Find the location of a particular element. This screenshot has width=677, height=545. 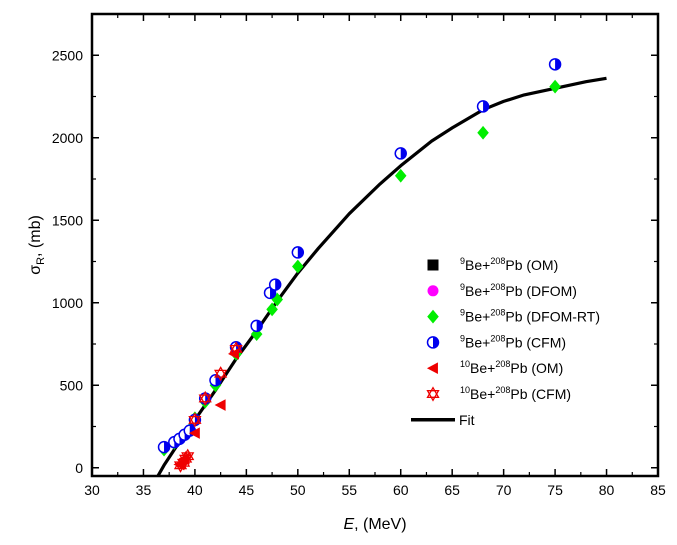

legend-label: 10Be+208Pb (CFM) is located at coordinates (515, 393).